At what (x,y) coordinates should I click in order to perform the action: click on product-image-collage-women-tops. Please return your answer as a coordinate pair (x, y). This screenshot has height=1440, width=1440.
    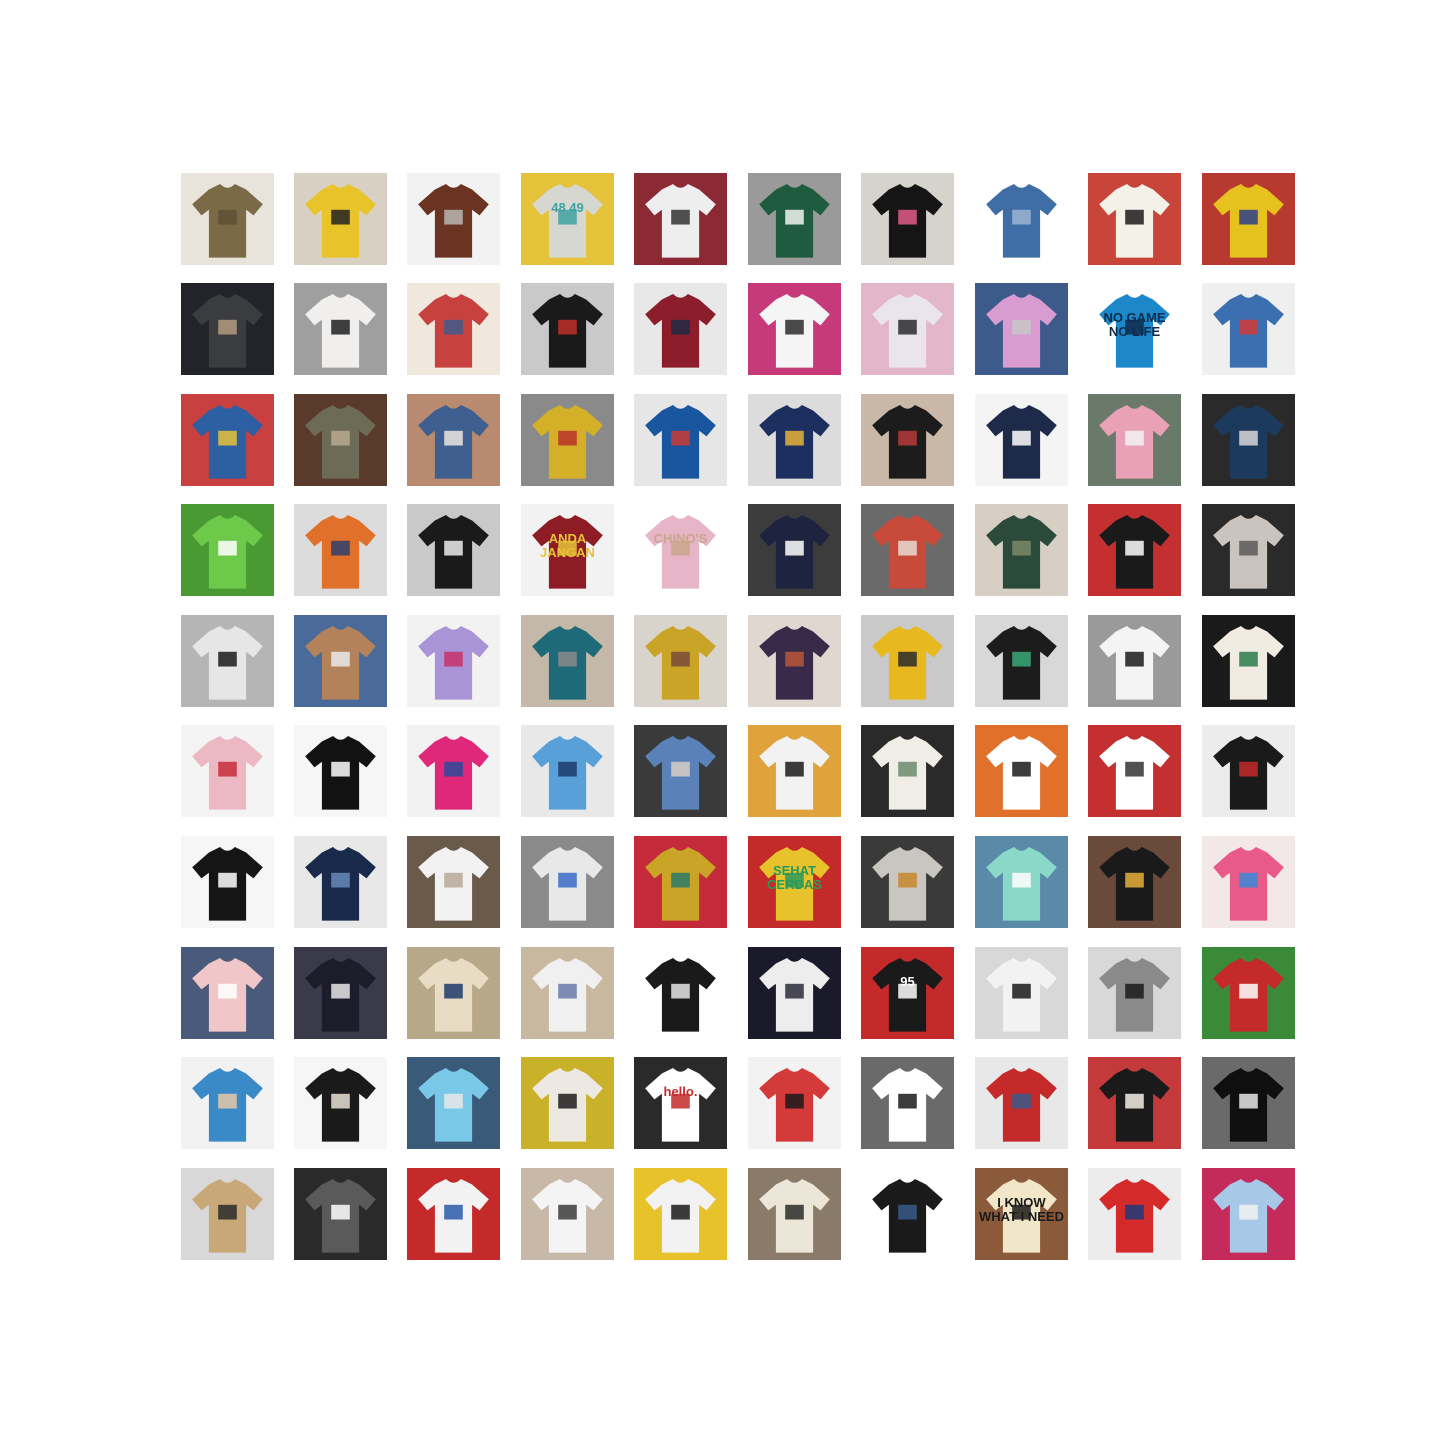
    Looking at the image, I should click on (340, 219).